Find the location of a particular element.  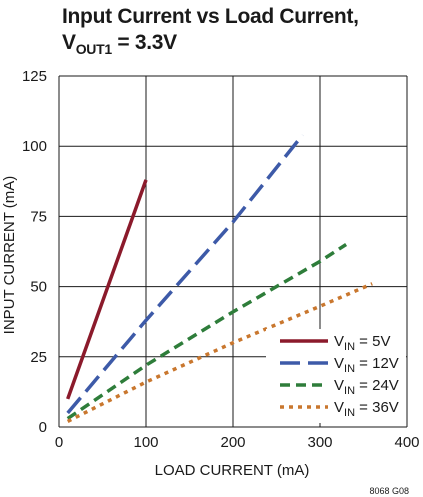

title-line-2: VOUT1 = 3.3V is located at coordinates (210, 46).